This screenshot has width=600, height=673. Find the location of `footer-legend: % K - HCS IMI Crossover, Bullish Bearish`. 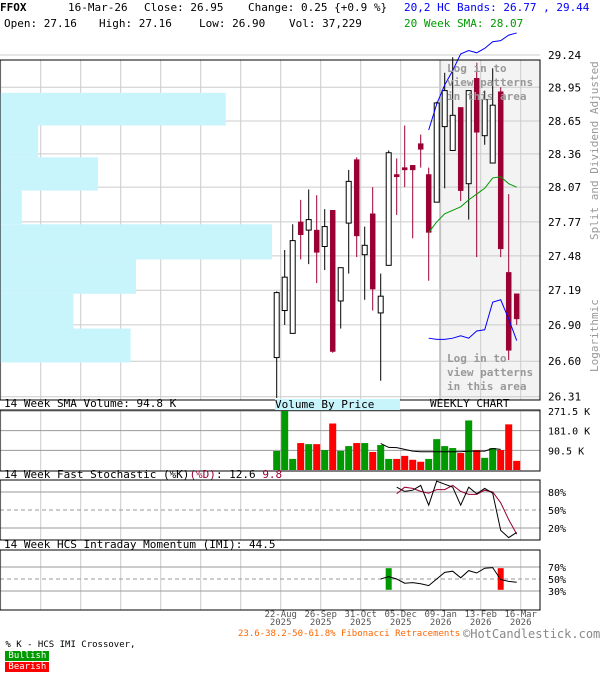

footer-legend: % K - HCS IMI Crossover, Bullish Bearish is located at coordinates (67, 651).